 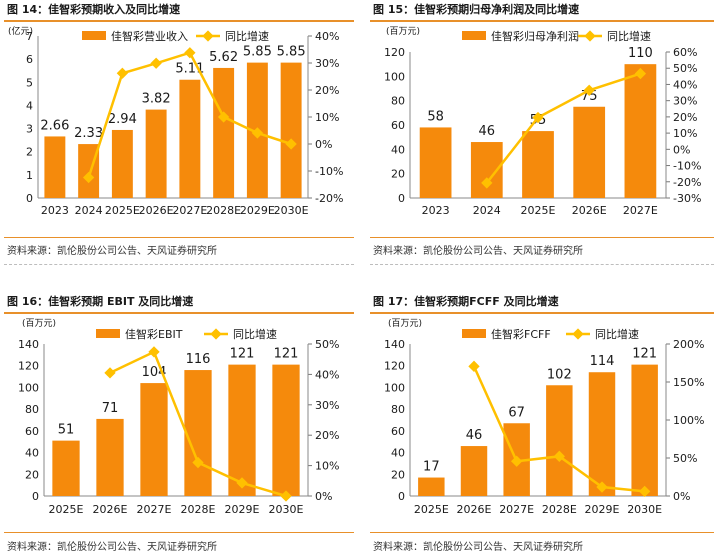 I want to click on legend-bar-label: 佳智彩EBIT, so click(x=154, y=334).